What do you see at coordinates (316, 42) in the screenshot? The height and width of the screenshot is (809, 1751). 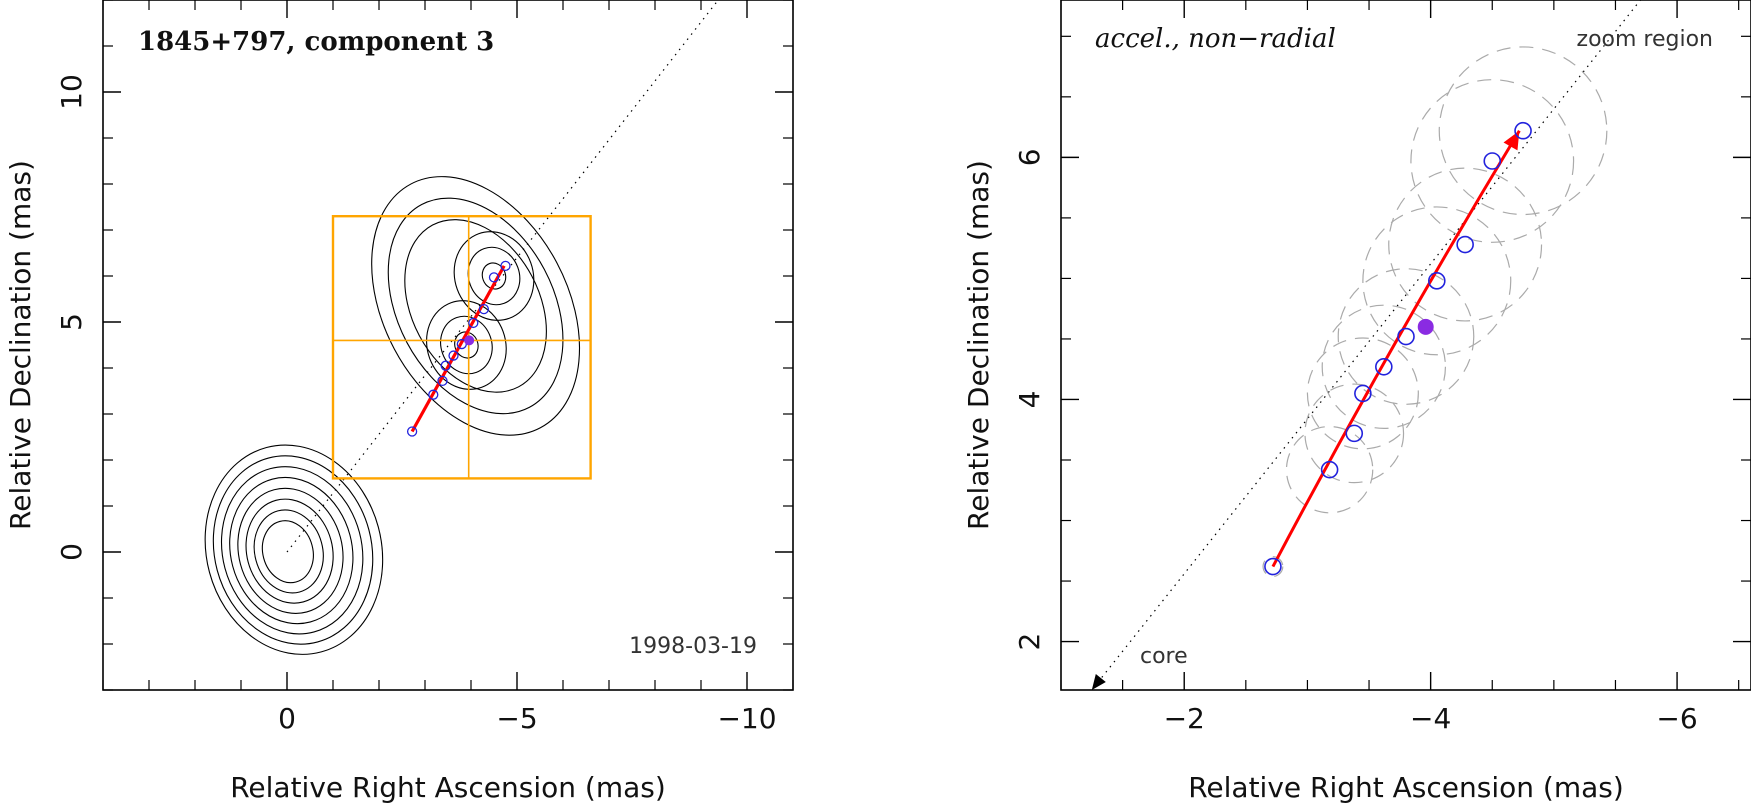 I see `left-title: 1845+797, component 3` at bounding box center [316, 42].